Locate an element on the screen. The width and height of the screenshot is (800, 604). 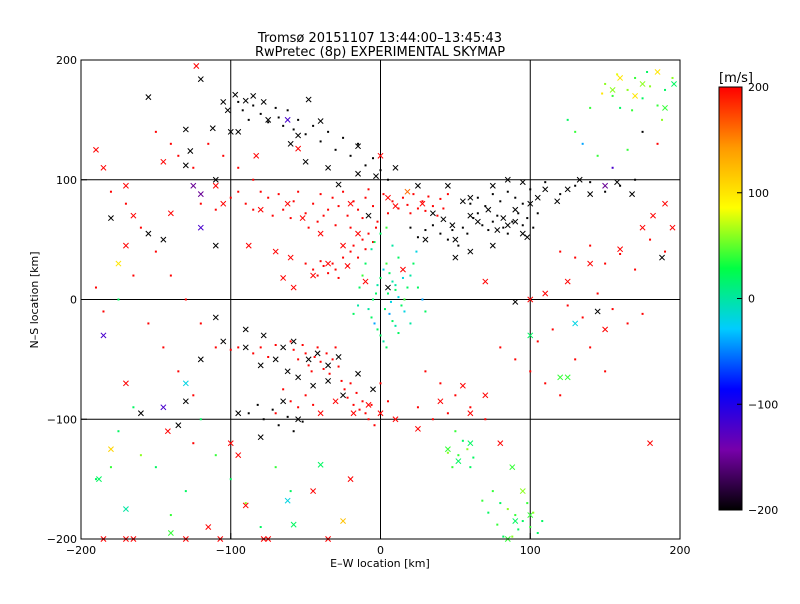
chart-subtitle: RwPretec (8p) EXPERIMENTAL SKYMAP is located at coordinates (380, 52).